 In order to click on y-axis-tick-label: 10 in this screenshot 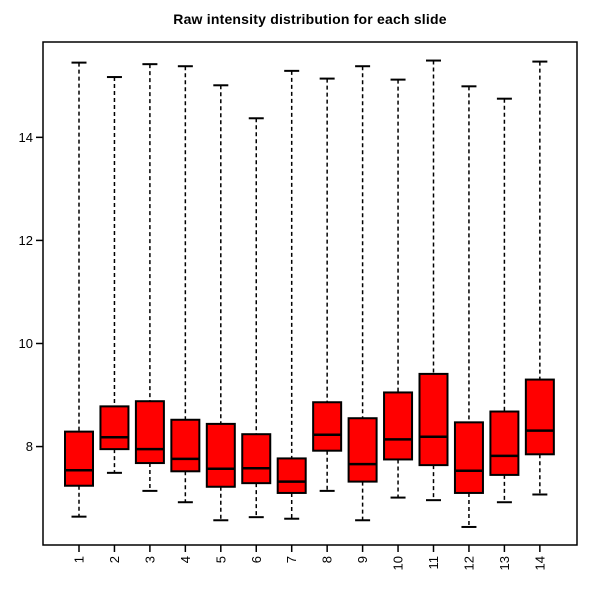, I will do `click(26, 343)`.